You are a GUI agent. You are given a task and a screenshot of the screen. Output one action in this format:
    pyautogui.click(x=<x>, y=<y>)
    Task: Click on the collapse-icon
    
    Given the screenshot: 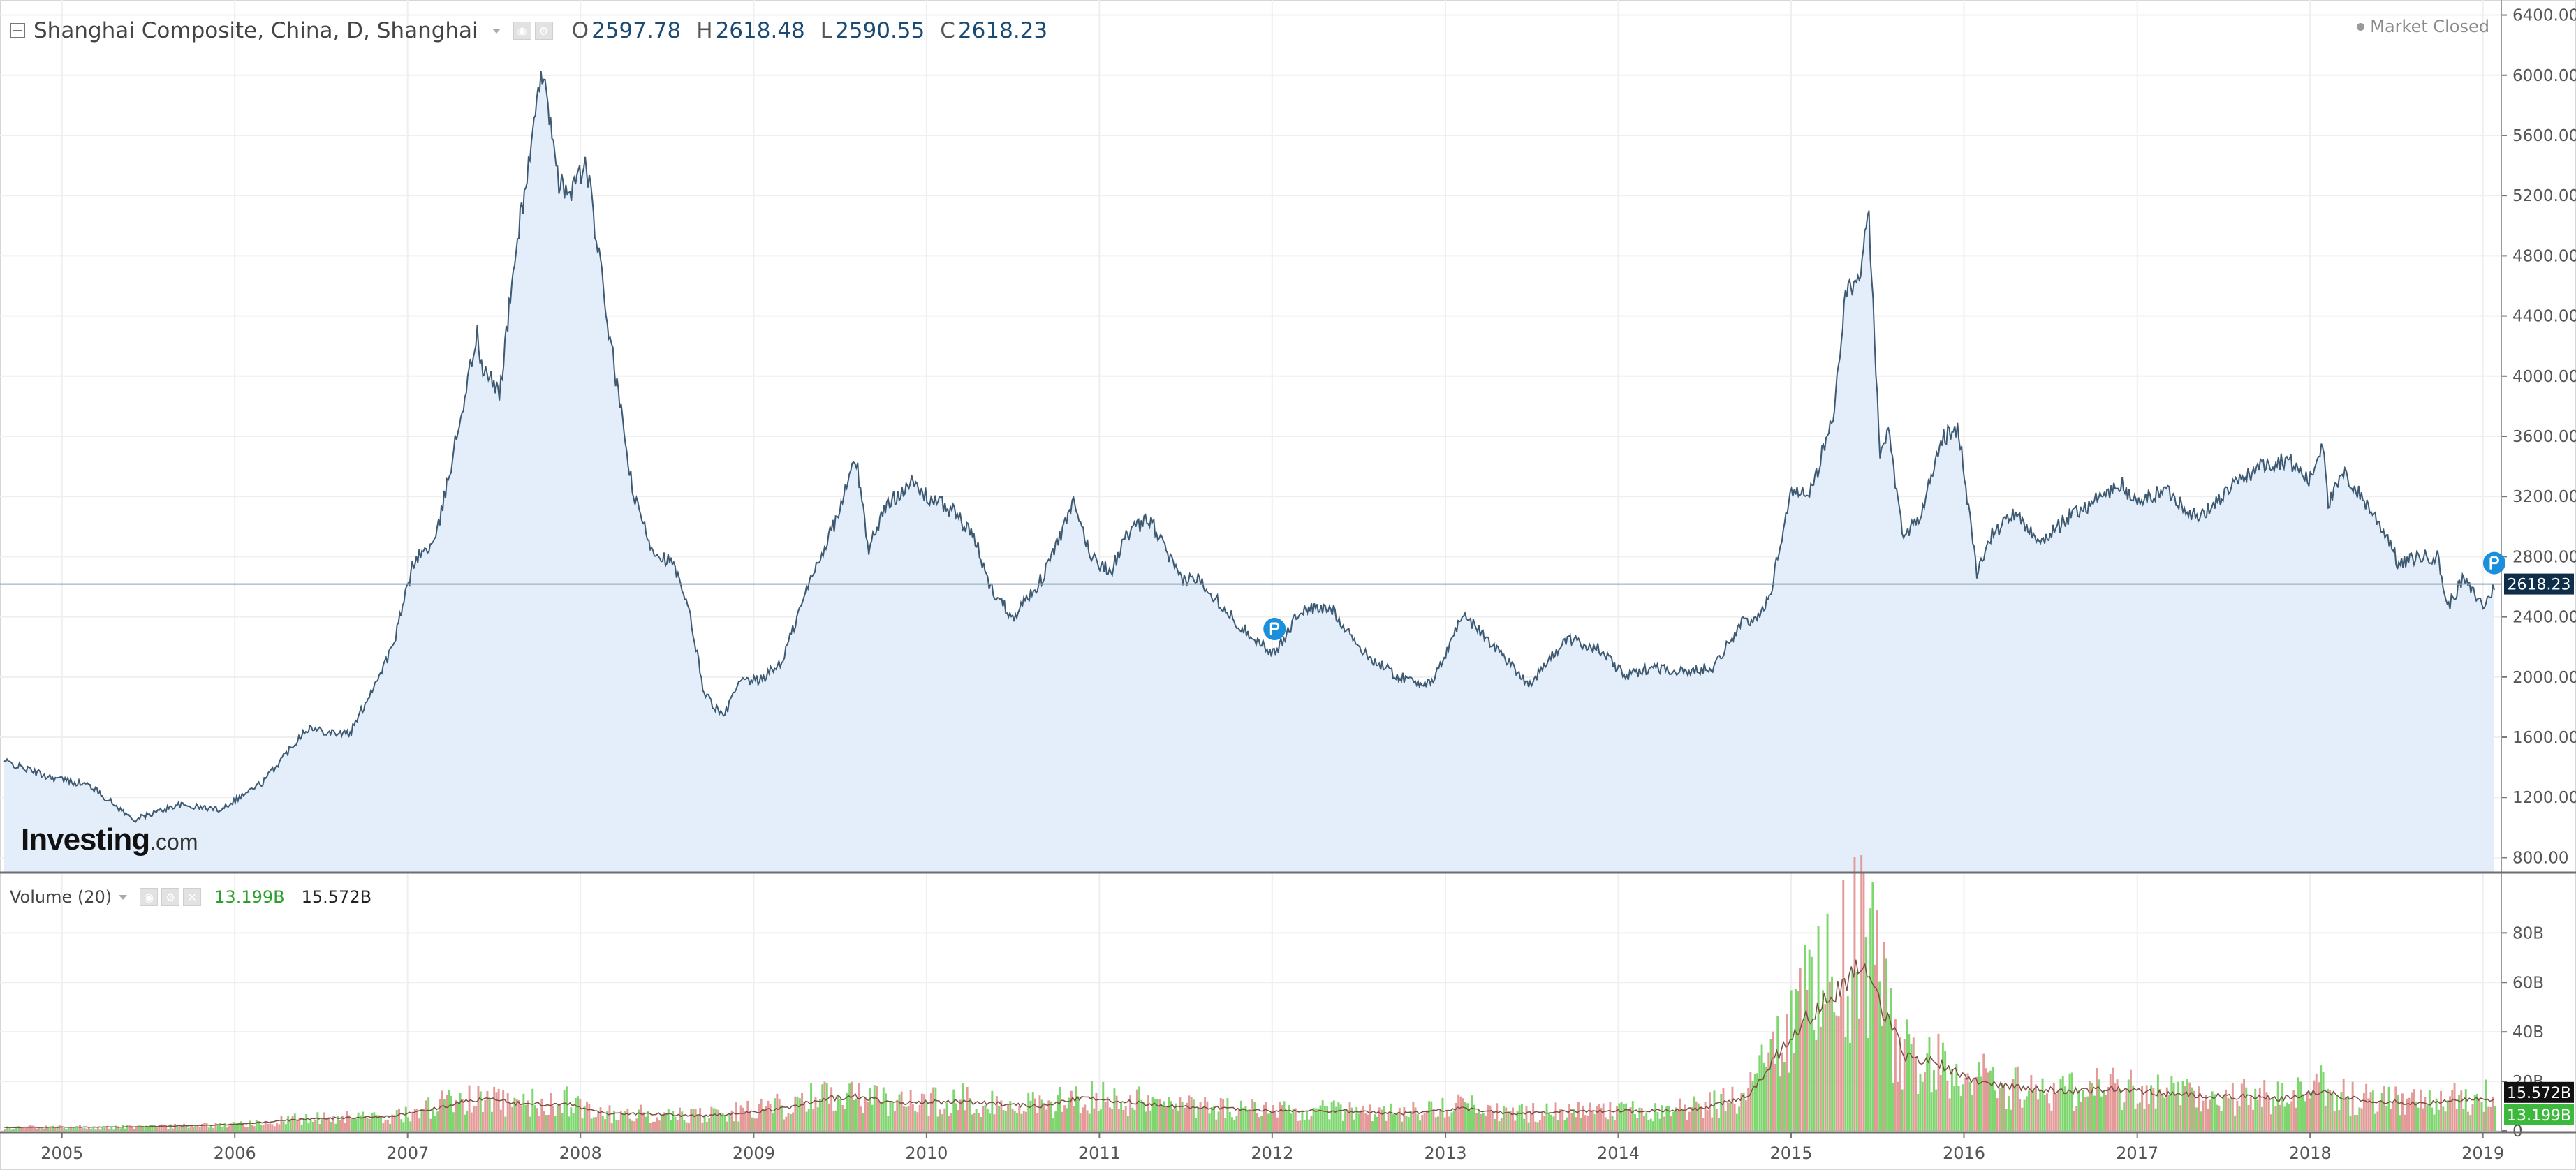 What is the action you would take?
    pyautogui.click(x=17, y=30)
    